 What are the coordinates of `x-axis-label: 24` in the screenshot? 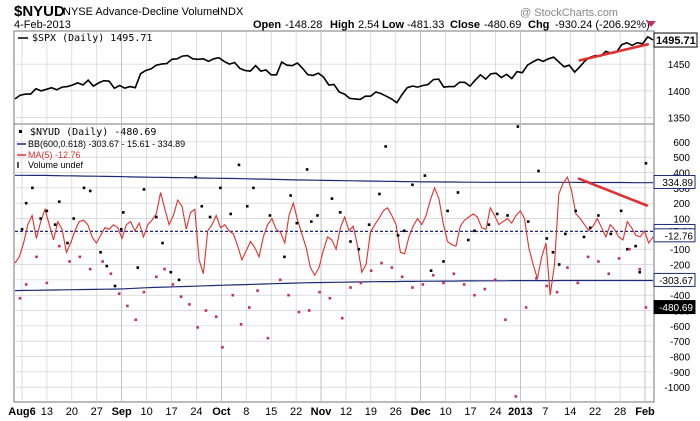 It's located at (196, 412).